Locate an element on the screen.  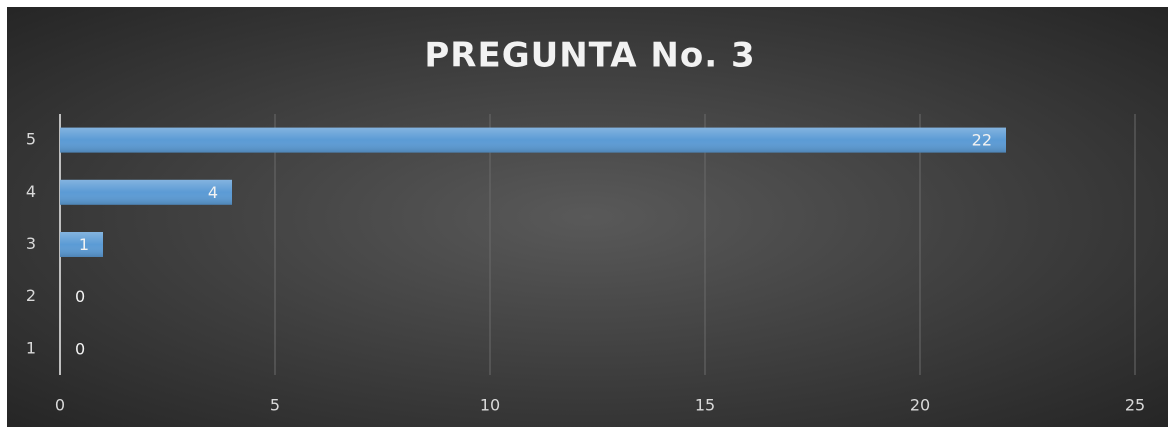
x-tick-label: 0 is located at coordinates (60, 405).